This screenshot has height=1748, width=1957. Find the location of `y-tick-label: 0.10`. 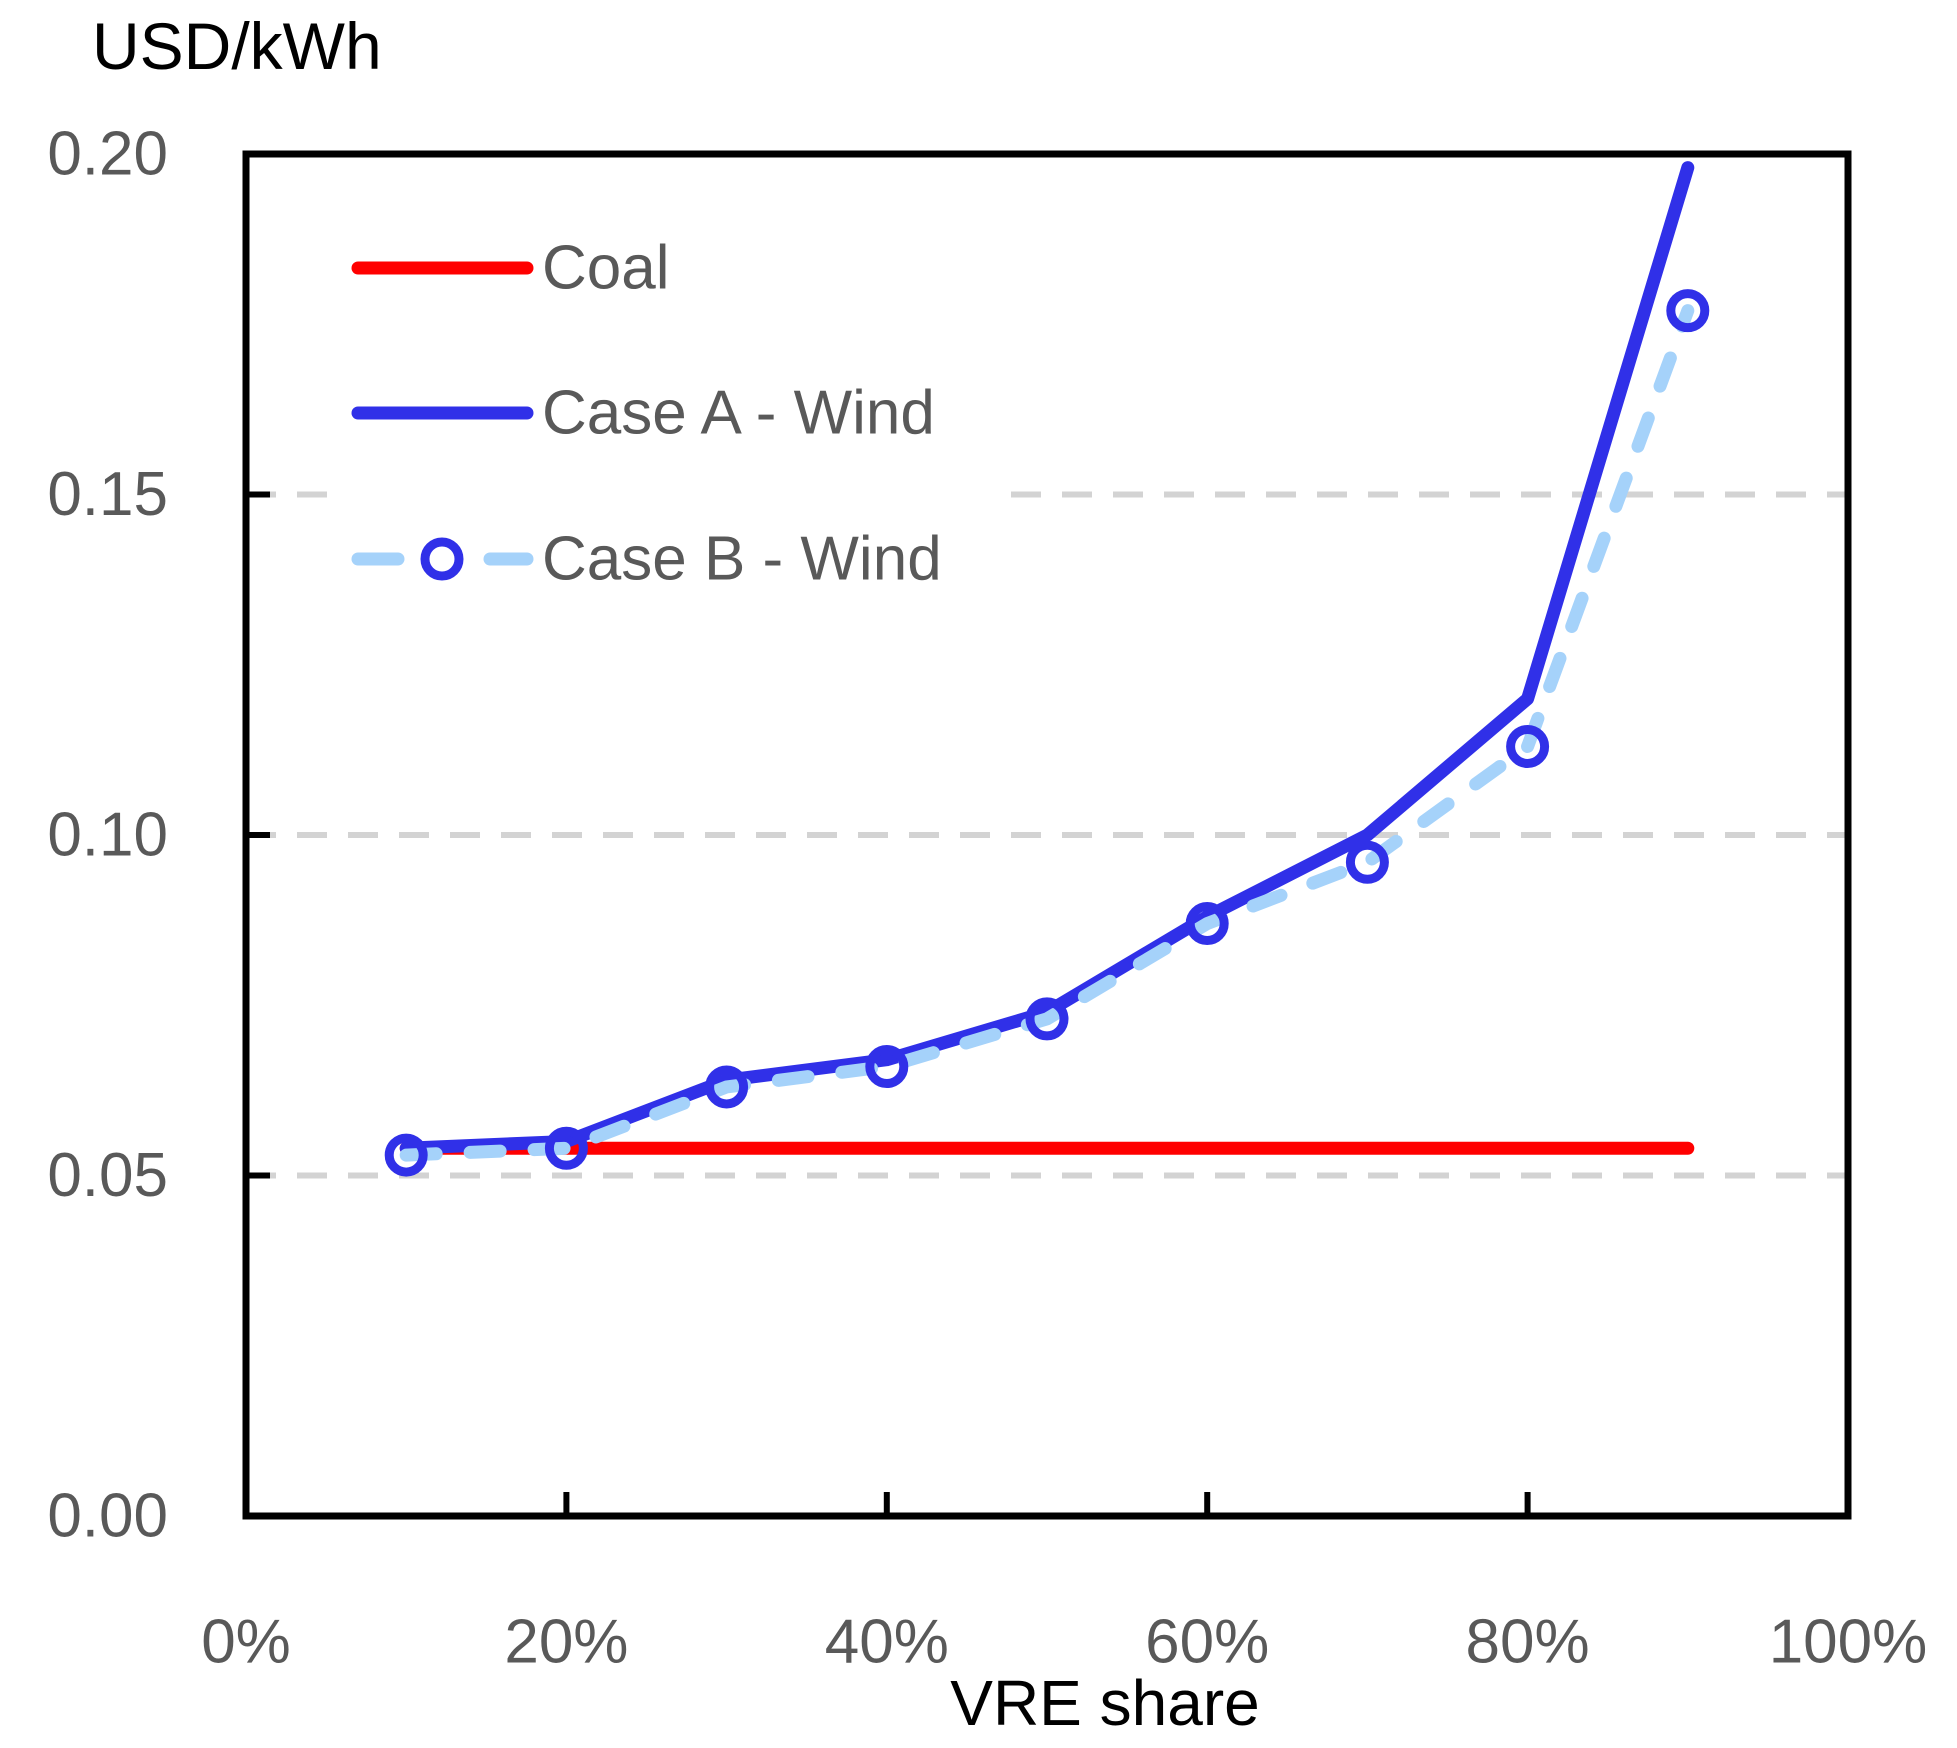

y-tick-label: 0.10 is located at coordinates (107, 835).